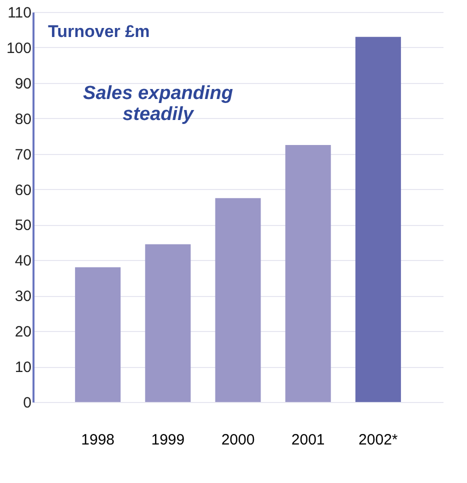 Image resolution: width=467 pixels, height=483 pixels. Describe the element at coordinates (378, 440) in the screenshot. I see `x-tick-label: 2002*` at that location.